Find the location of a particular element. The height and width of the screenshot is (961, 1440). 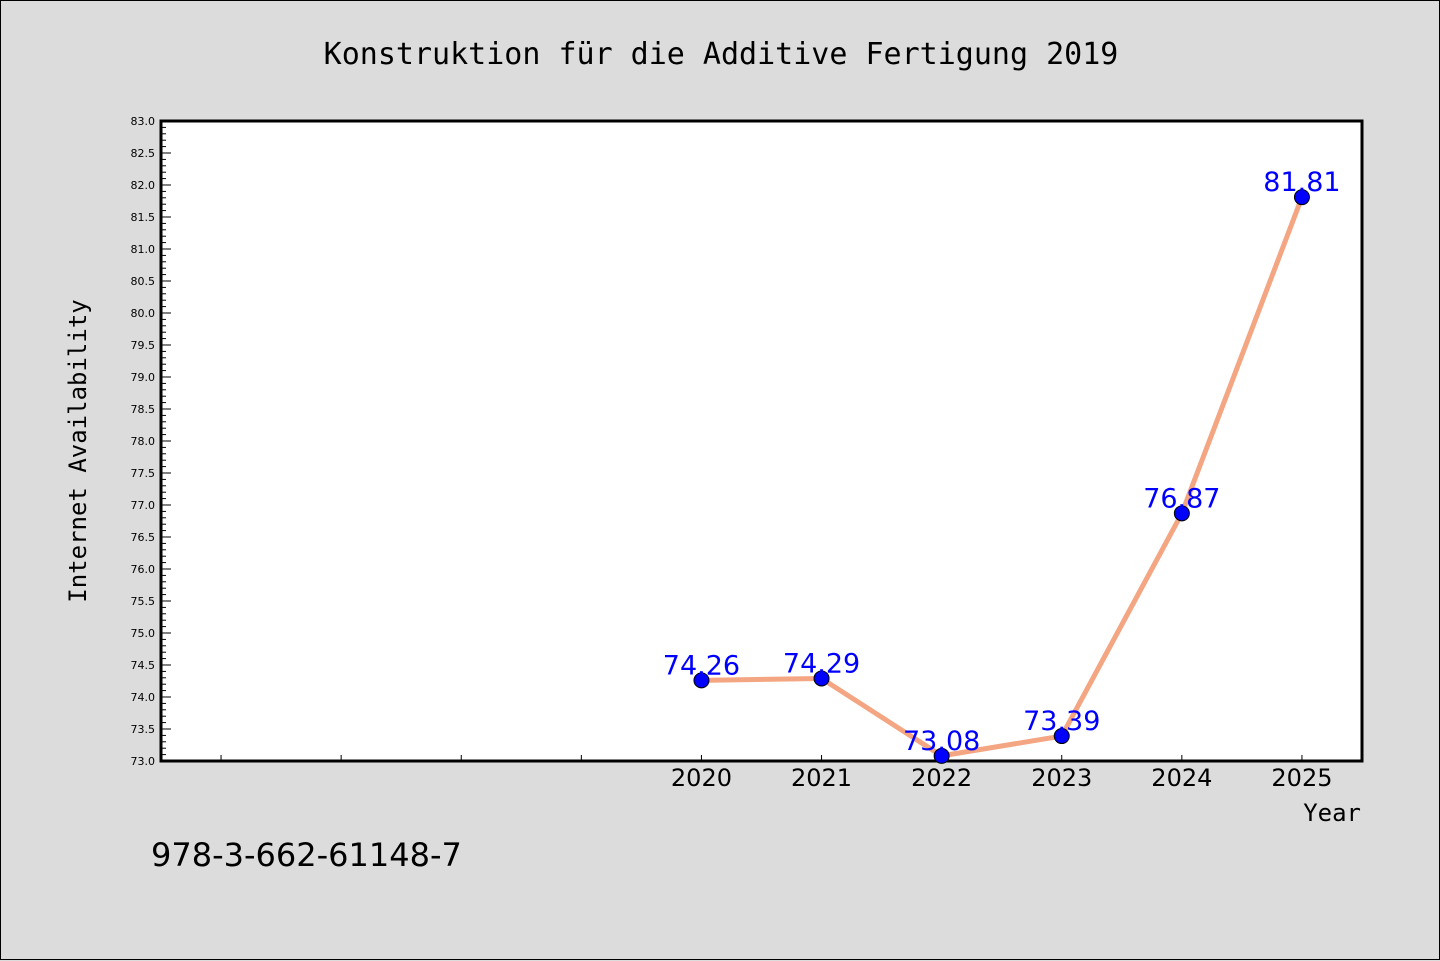

y-tick-label: 78.5 is located at coordinates (143, 409).